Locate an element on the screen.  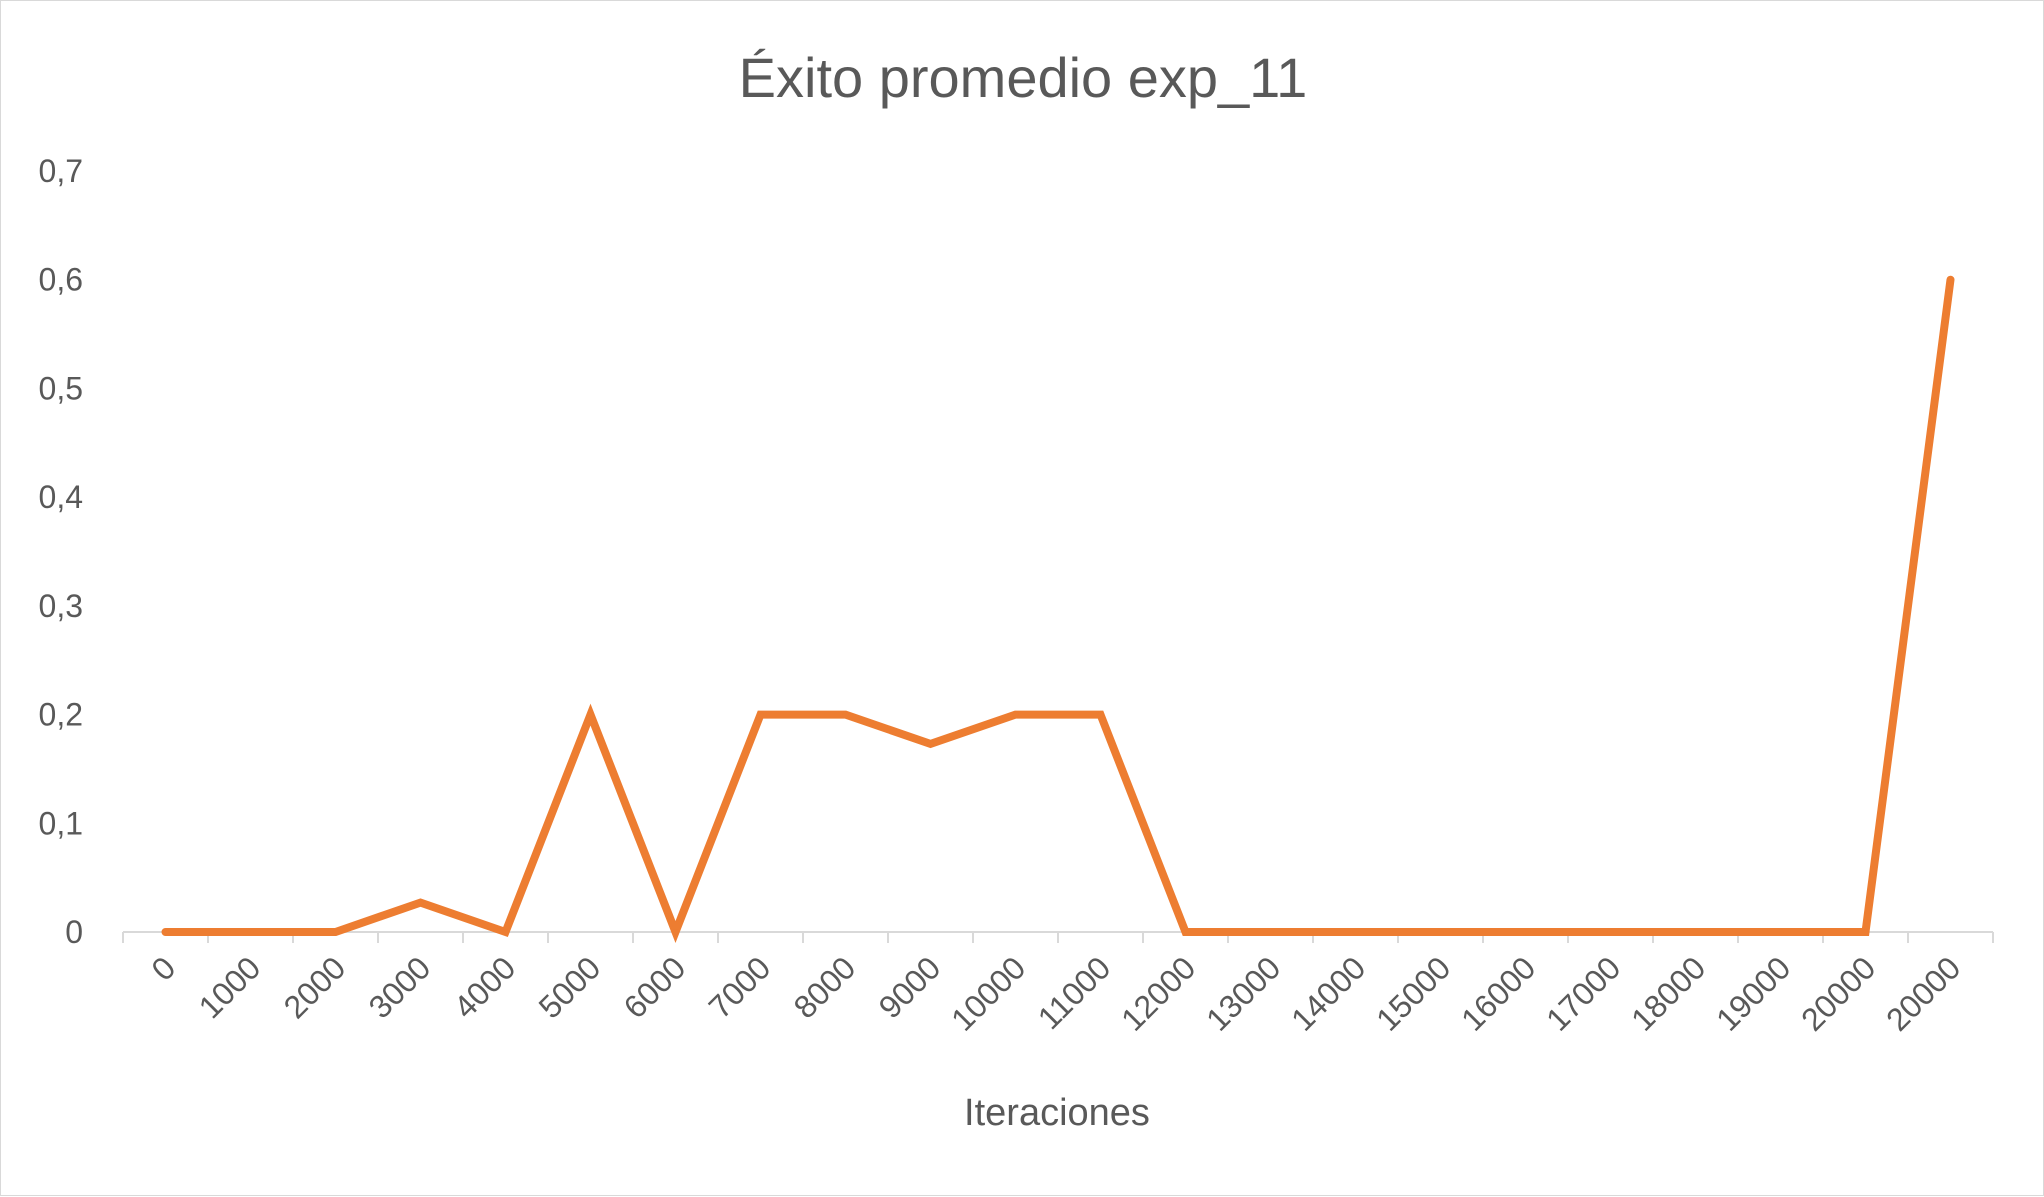
y-tick-label: 0,4 is located at coordinates (61, 497).